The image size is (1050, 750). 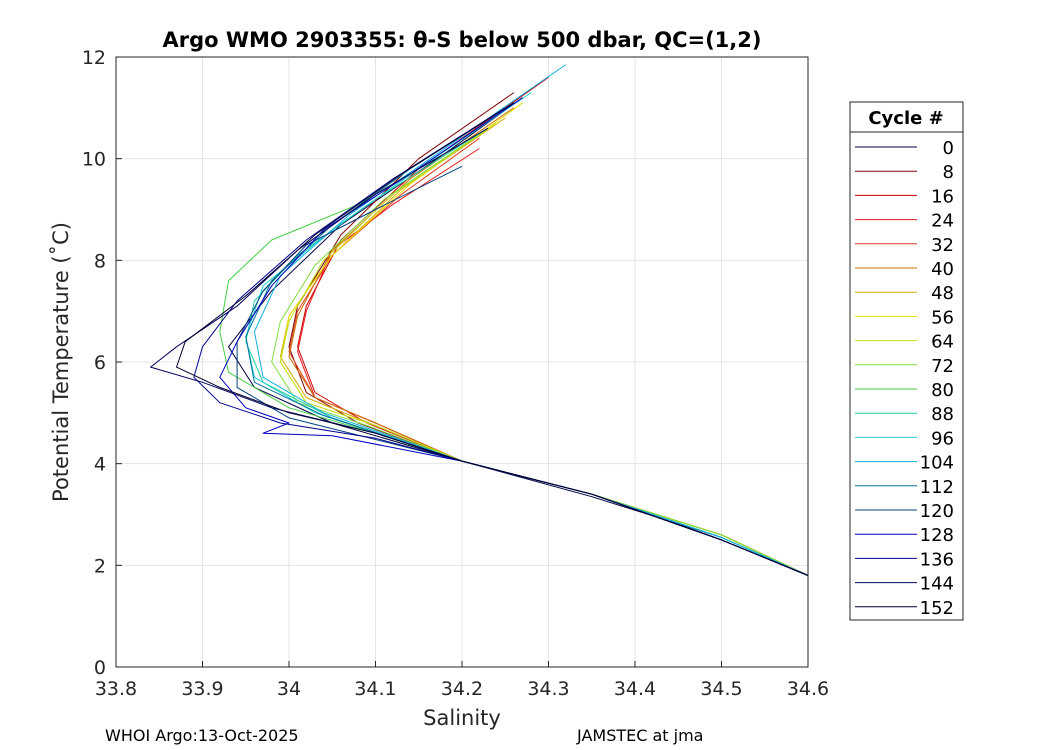 I want to click on y-tick-label: 6, so click(x=100, y=363).